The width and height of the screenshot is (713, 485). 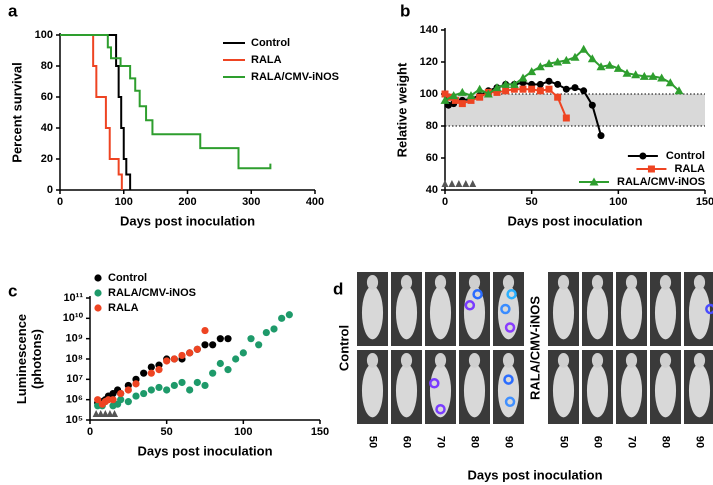 I want to click on column-label: 90, so click(x=509, y=442).